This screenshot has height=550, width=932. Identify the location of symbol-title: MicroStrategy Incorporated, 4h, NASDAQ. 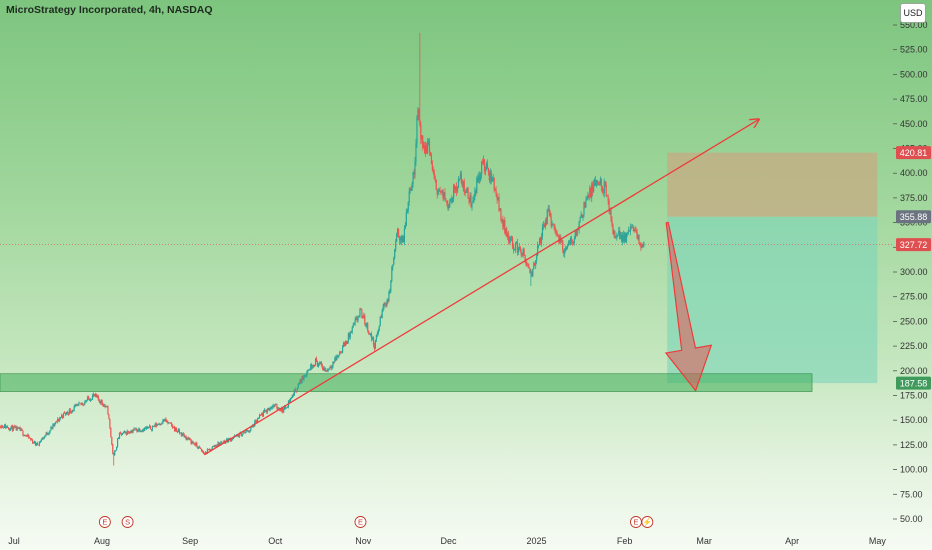
(109, 10).